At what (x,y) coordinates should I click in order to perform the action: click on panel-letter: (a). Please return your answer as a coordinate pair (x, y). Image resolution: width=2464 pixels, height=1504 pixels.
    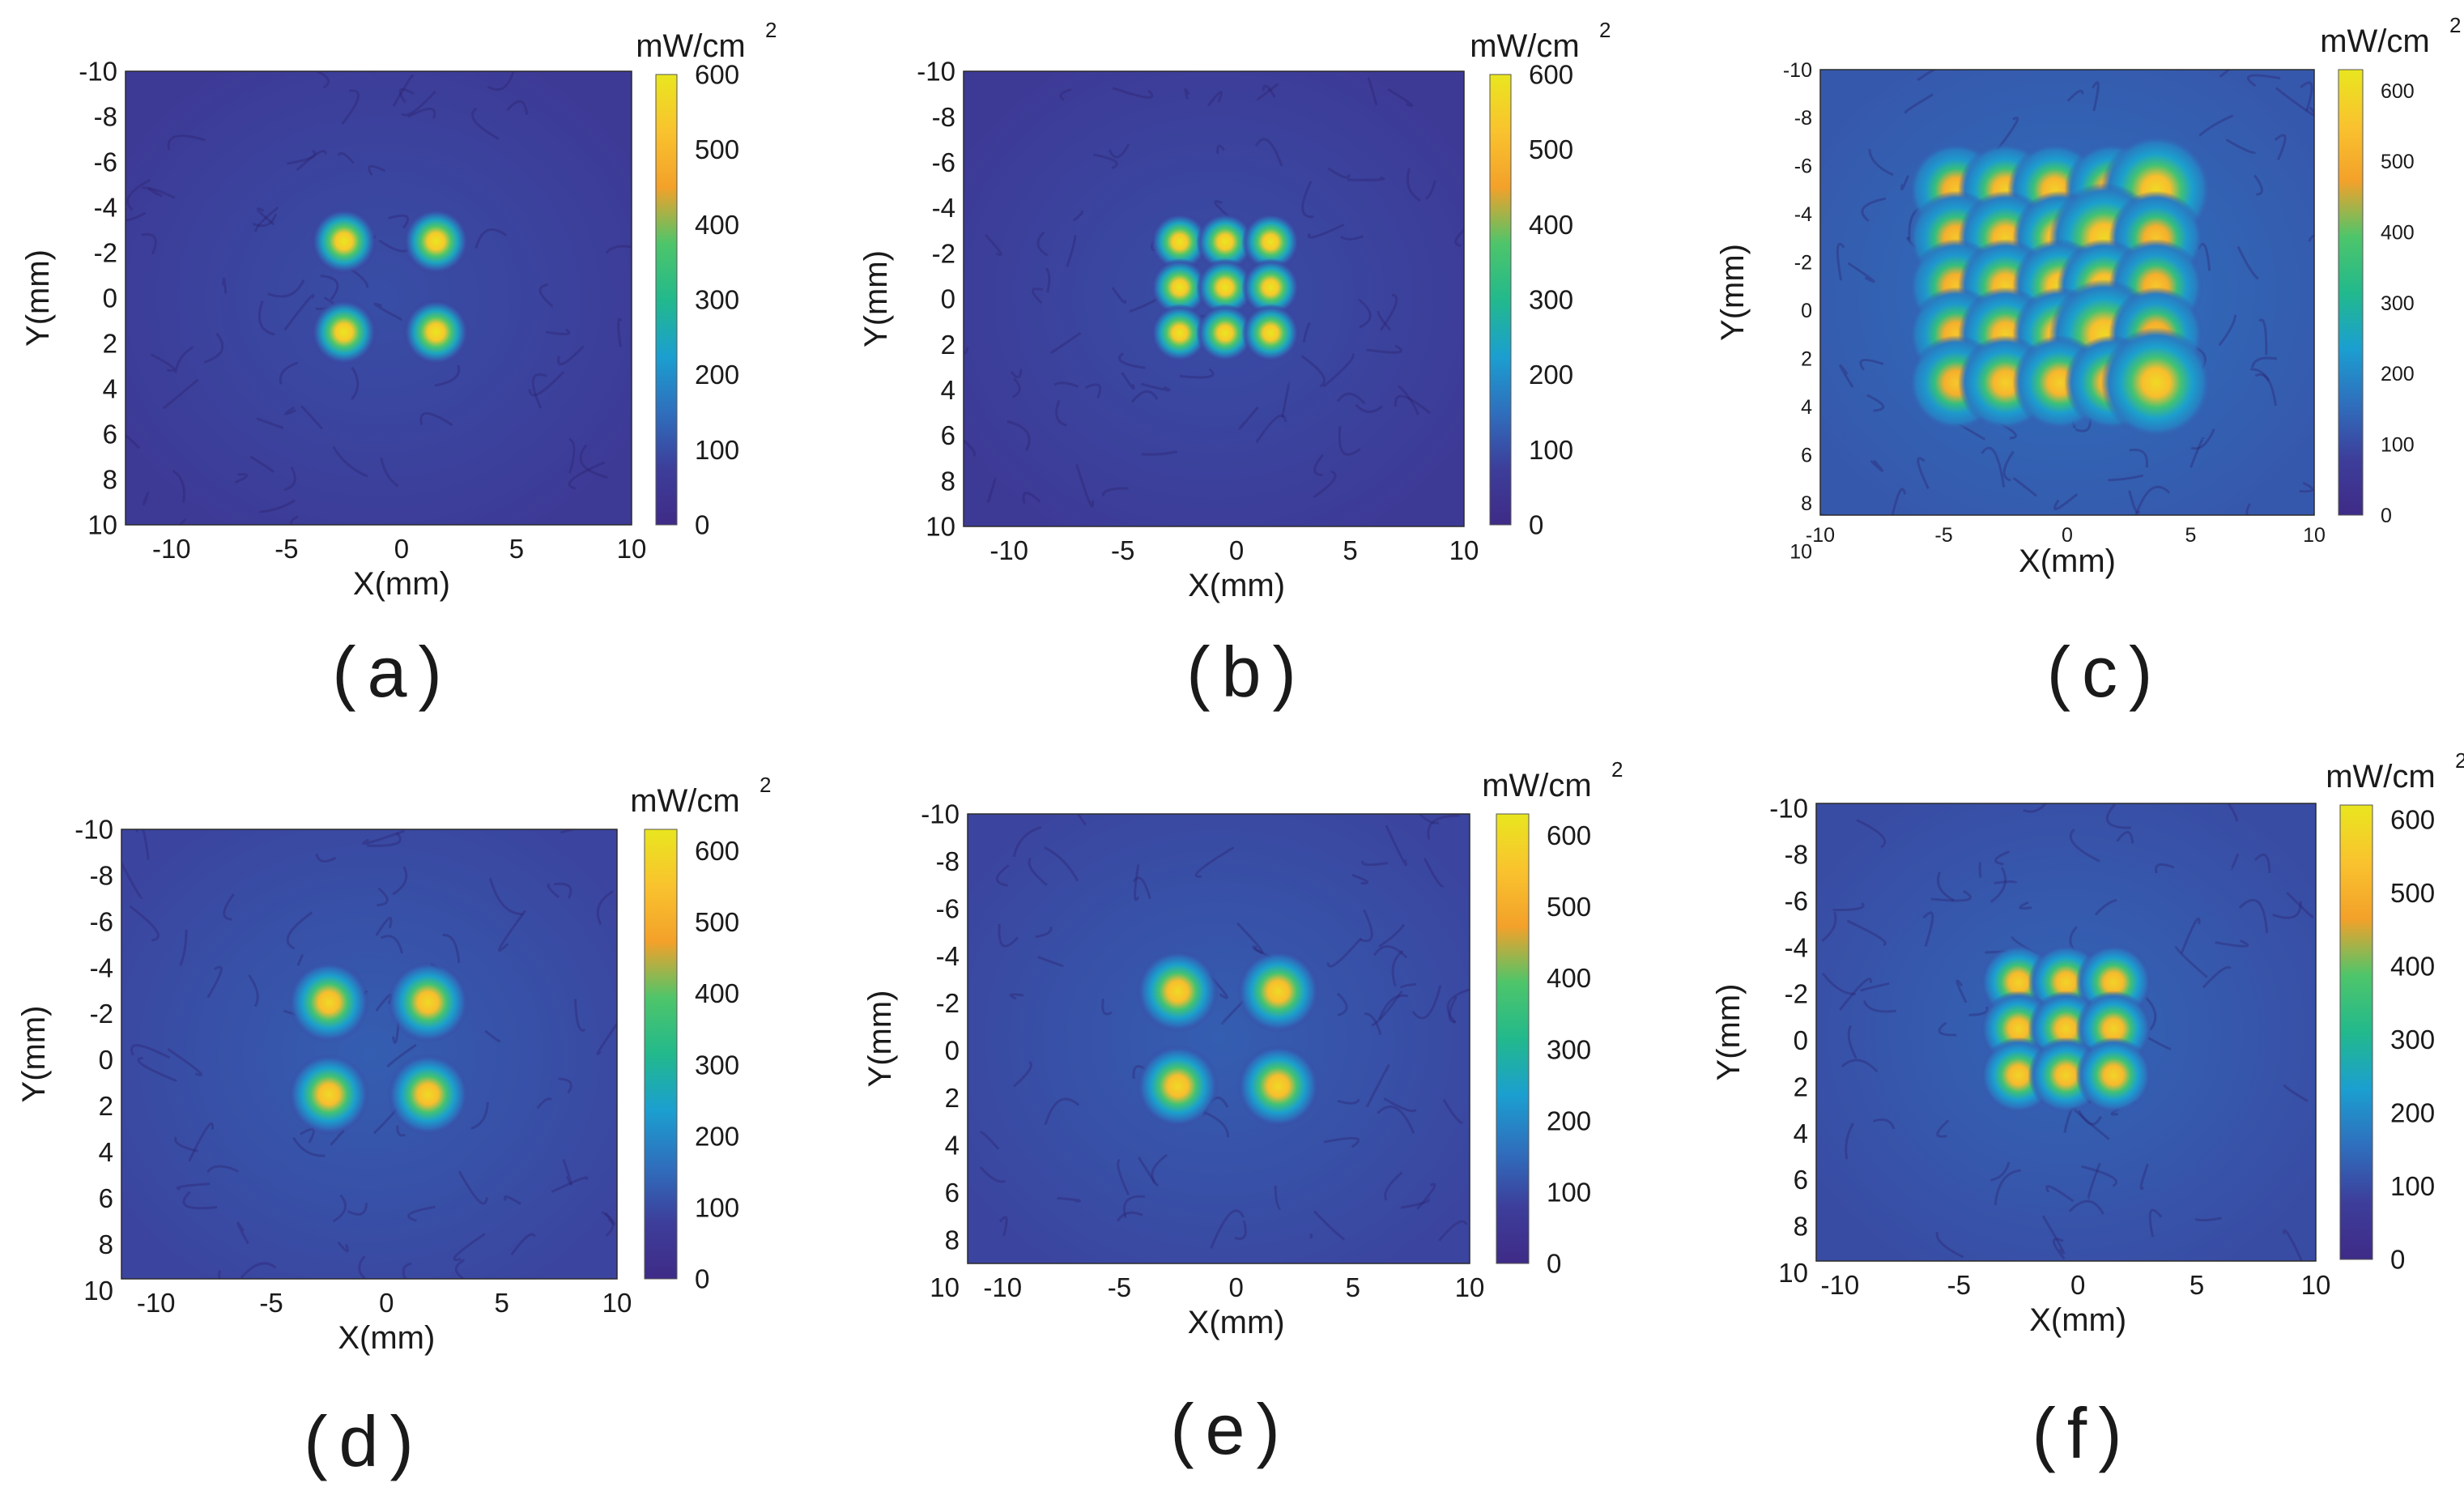
    Looking at the image, I should click on (392, 672).